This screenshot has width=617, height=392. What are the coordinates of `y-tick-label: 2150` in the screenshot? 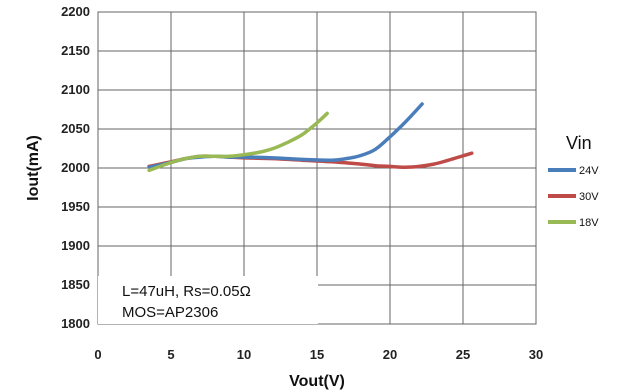 It's located at (75, 50).